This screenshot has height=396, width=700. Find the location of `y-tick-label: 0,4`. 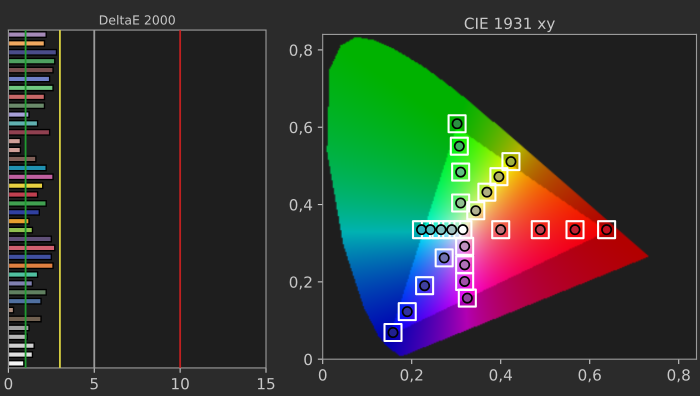

y-tick-label: 0,4 is located at coordinates (301, 205).